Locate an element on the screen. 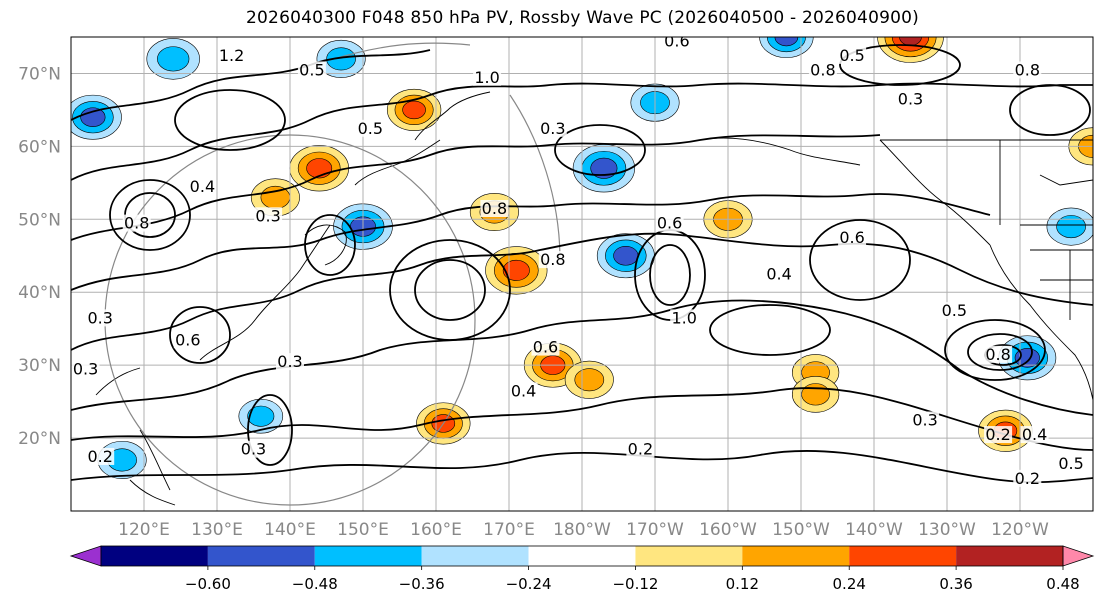 Image resolution: width=1105 pixels, height=604 pixels. longitude-label: 150°W is located at coordinates (801, 530).